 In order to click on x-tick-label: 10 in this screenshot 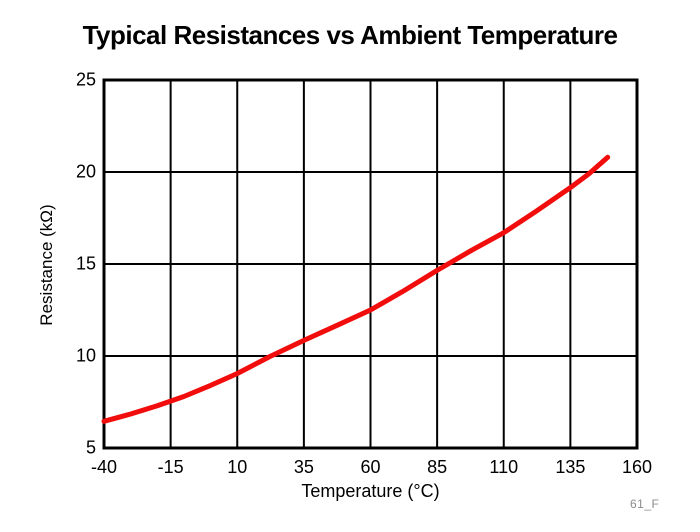, I will do `click(237, 467)`.